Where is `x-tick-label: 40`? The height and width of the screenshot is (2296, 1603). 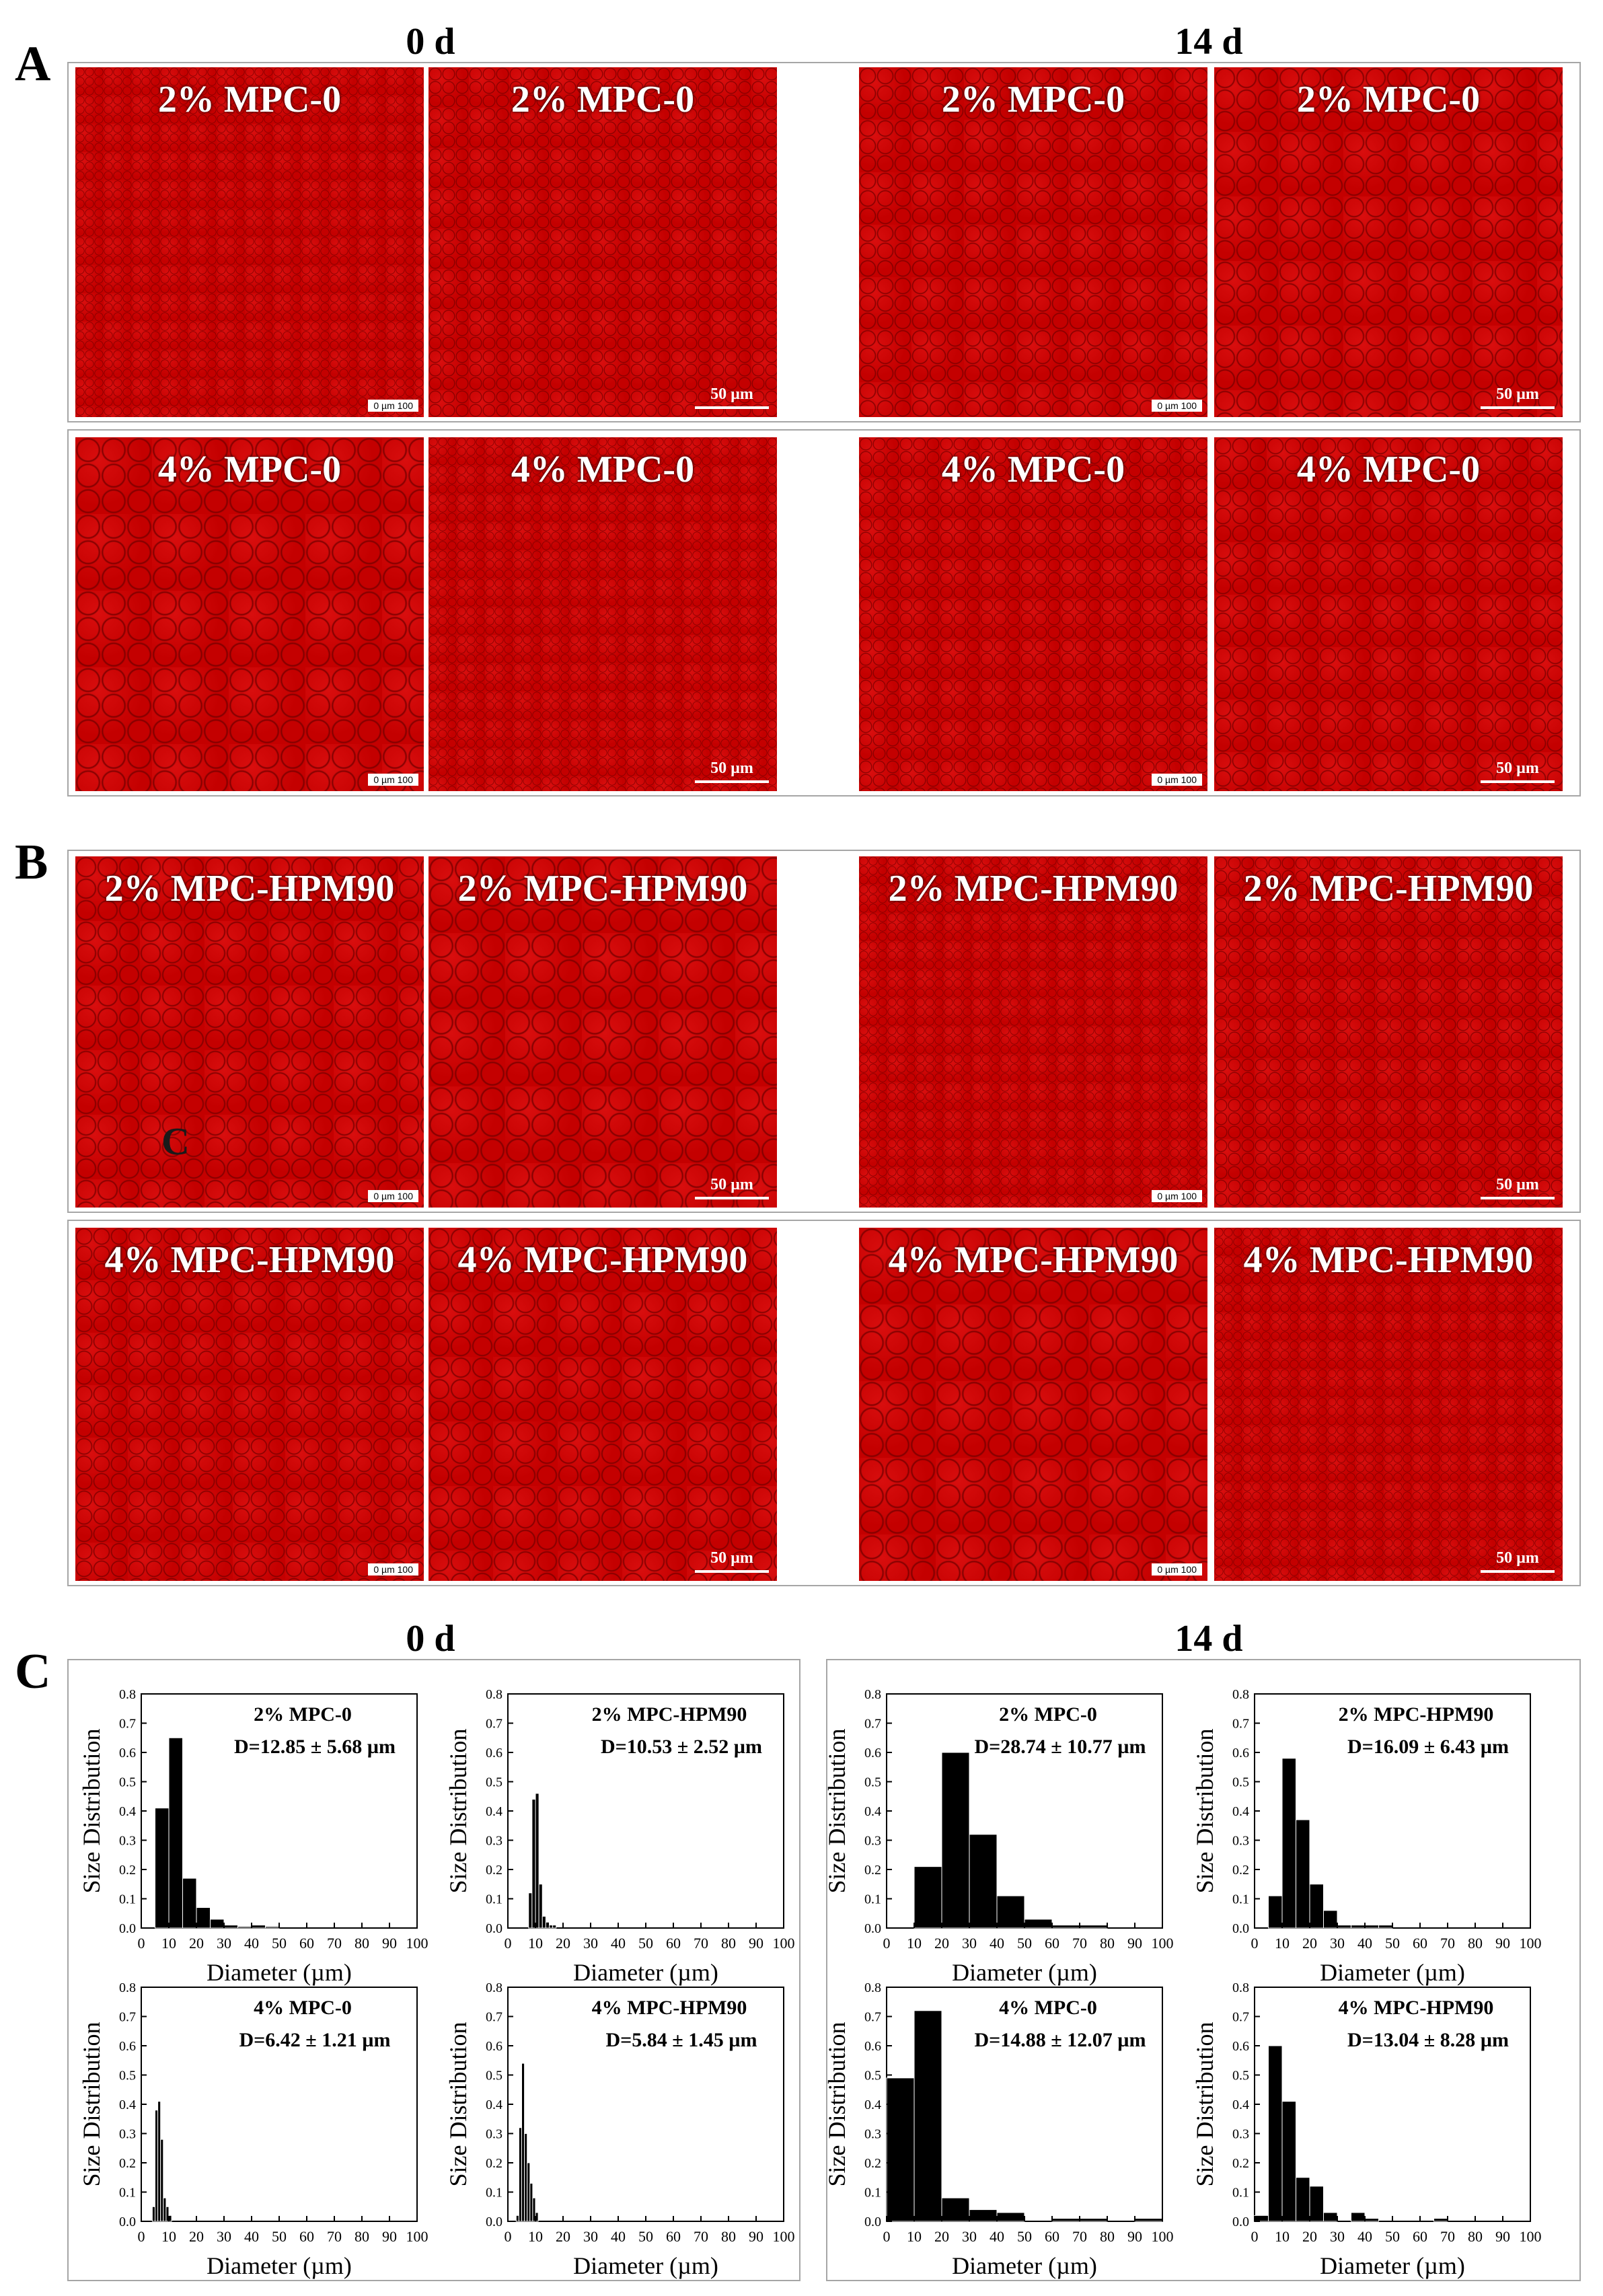 x-tick-label: 40 is located at coordinates (618, 2236).